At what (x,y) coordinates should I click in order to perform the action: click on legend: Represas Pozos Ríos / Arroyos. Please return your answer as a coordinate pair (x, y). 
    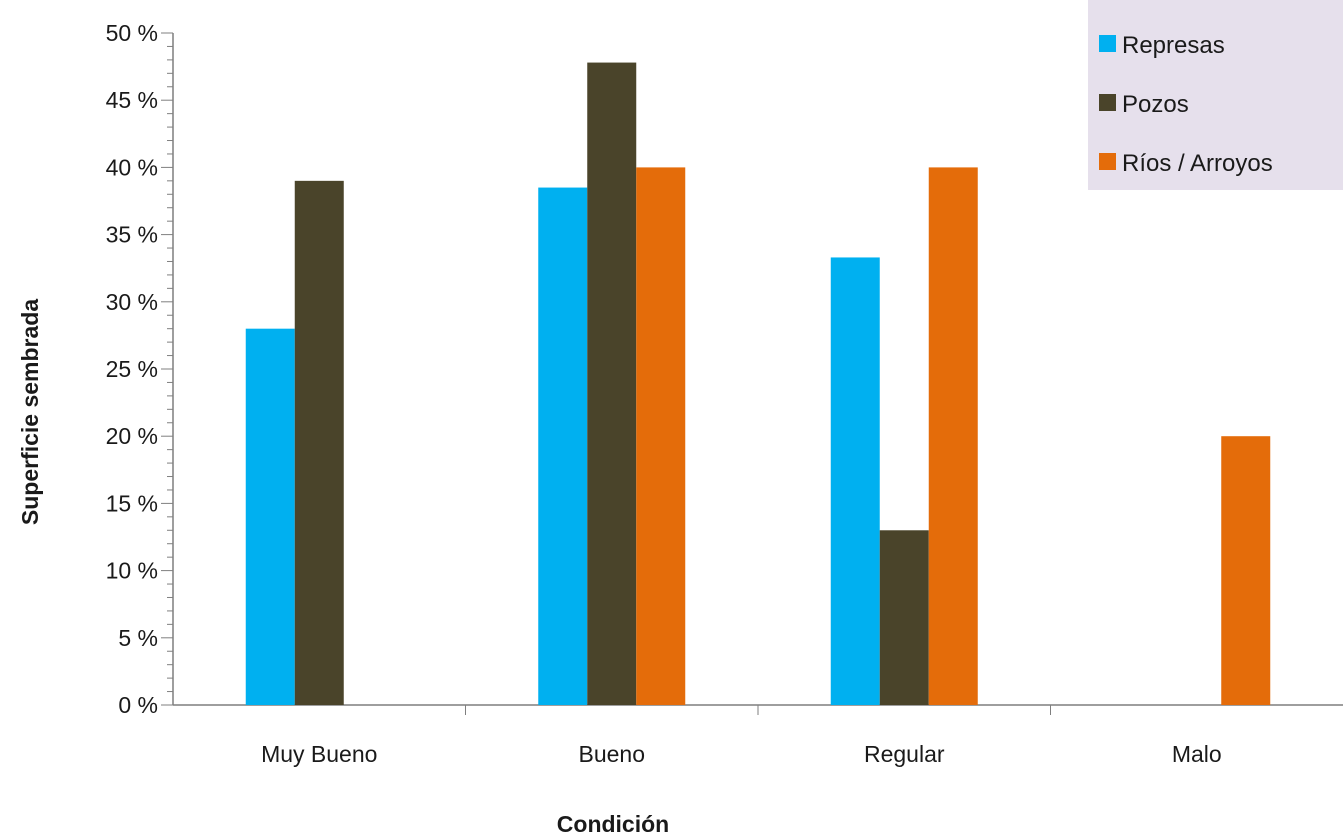
    Looking at the image, I should click on (1215, 95).